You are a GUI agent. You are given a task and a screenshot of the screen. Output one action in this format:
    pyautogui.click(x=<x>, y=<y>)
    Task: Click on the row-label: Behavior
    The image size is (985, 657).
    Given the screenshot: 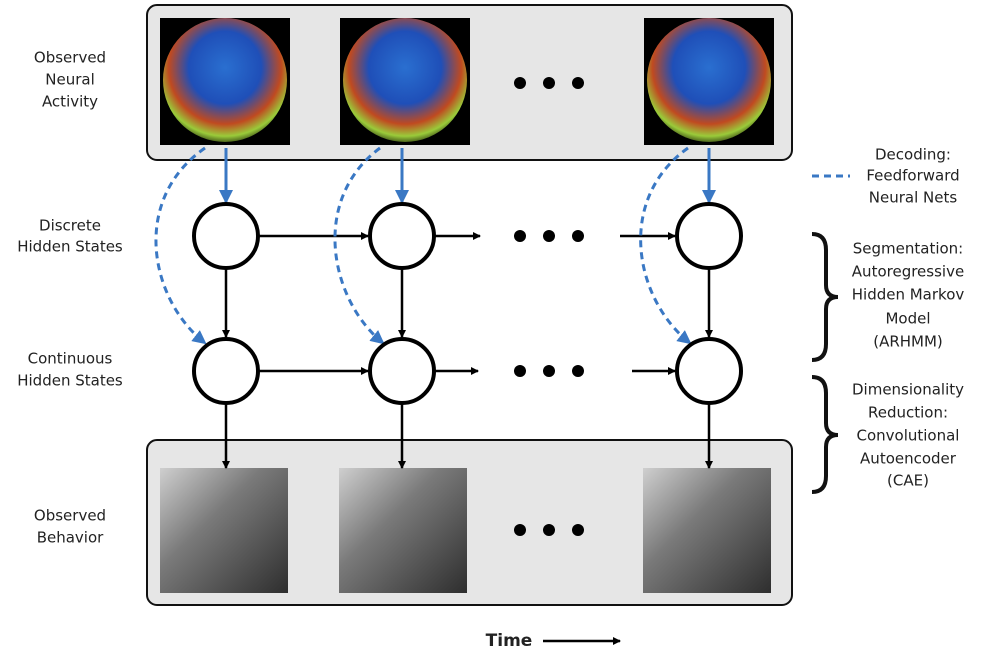 What is the action you would take?
    pyautogui.click(x=70, y=538)
    